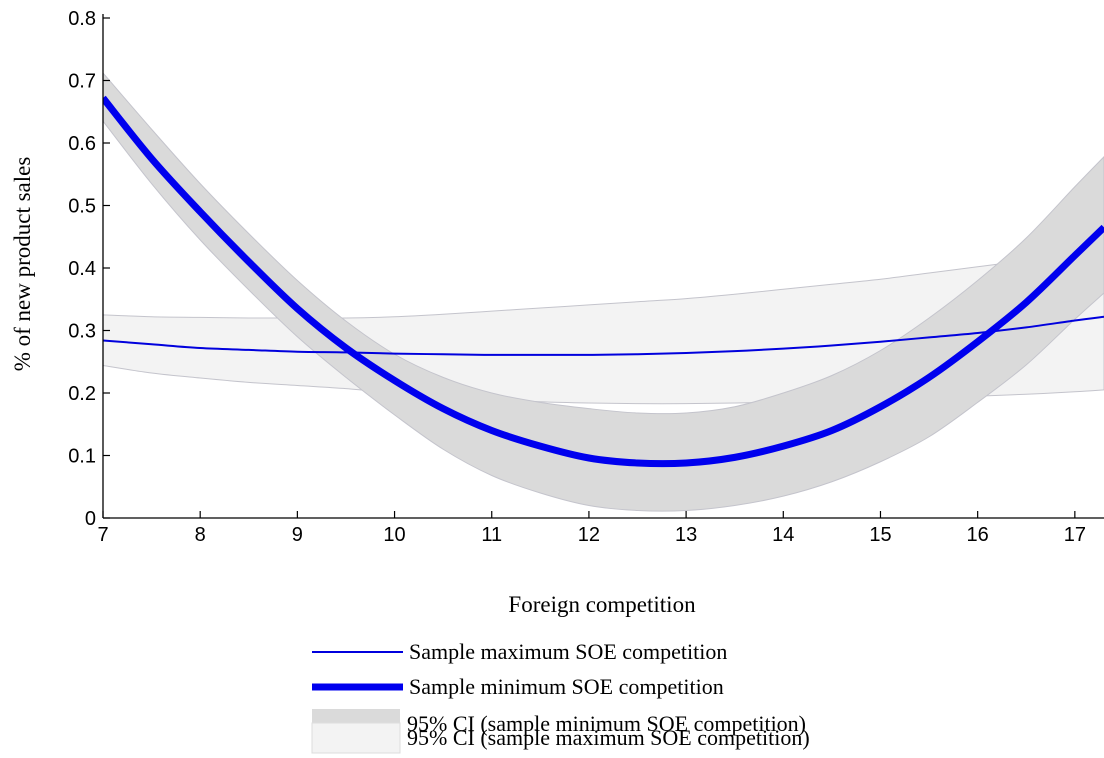 This screenshot has width=1104, height=758. What do you see at coordinates (602, 604) in the screenshot?
I see `x-axis-label: Foreign competition` at bounding box center [602, 604].